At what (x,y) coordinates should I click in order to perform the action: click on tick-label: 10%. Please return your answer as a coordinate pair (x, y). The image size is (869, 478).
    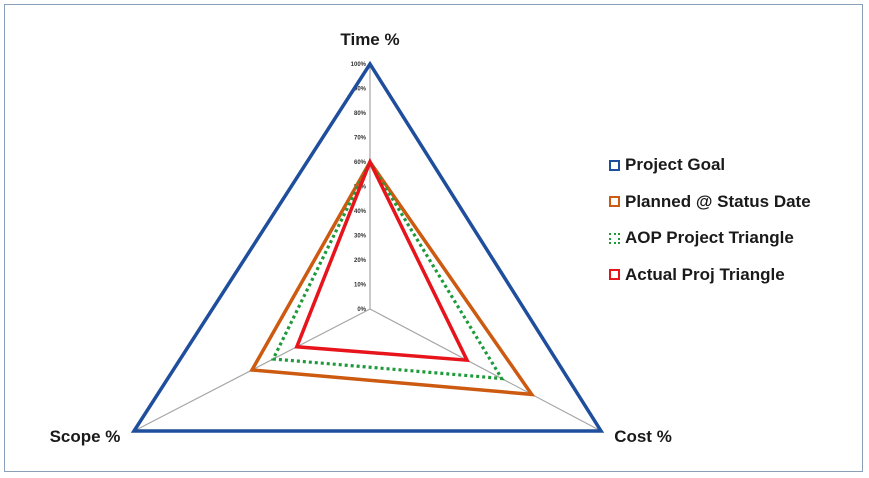
    Looking at the image, I should click on (360, 286).